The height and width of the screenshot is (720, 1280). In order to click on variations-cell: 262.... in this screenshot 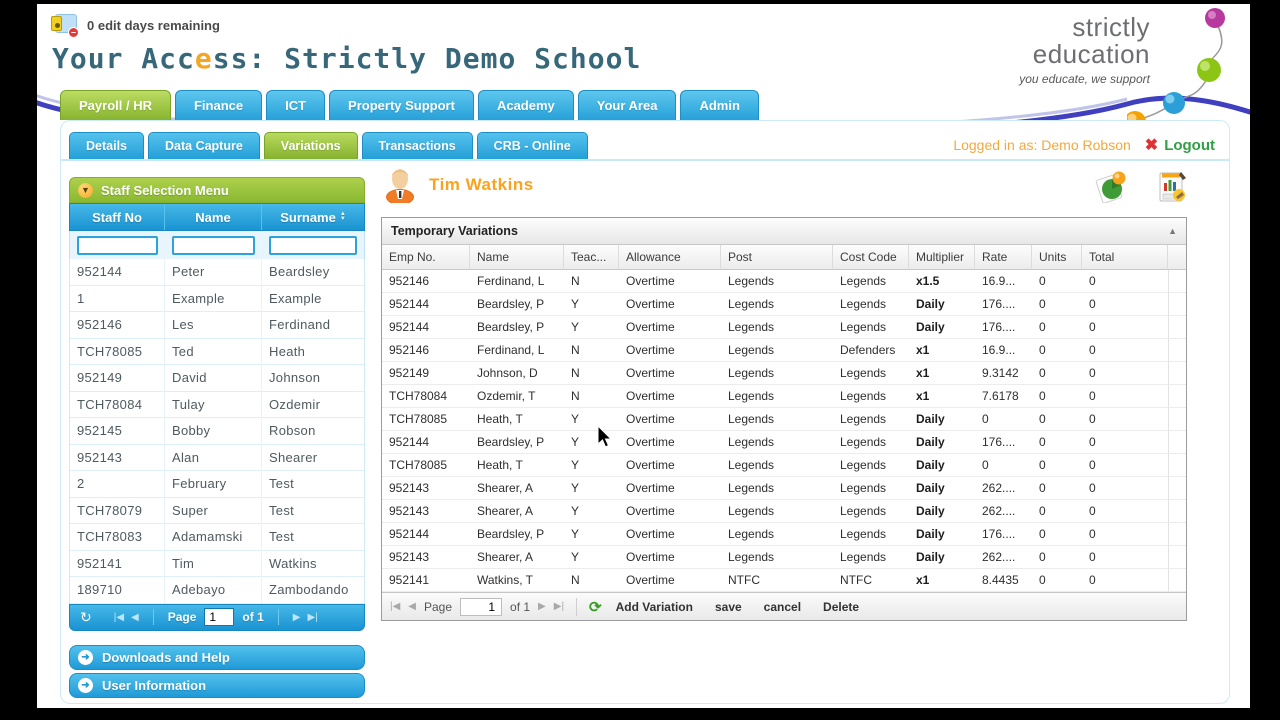, I will do `click(1003, 488)`.